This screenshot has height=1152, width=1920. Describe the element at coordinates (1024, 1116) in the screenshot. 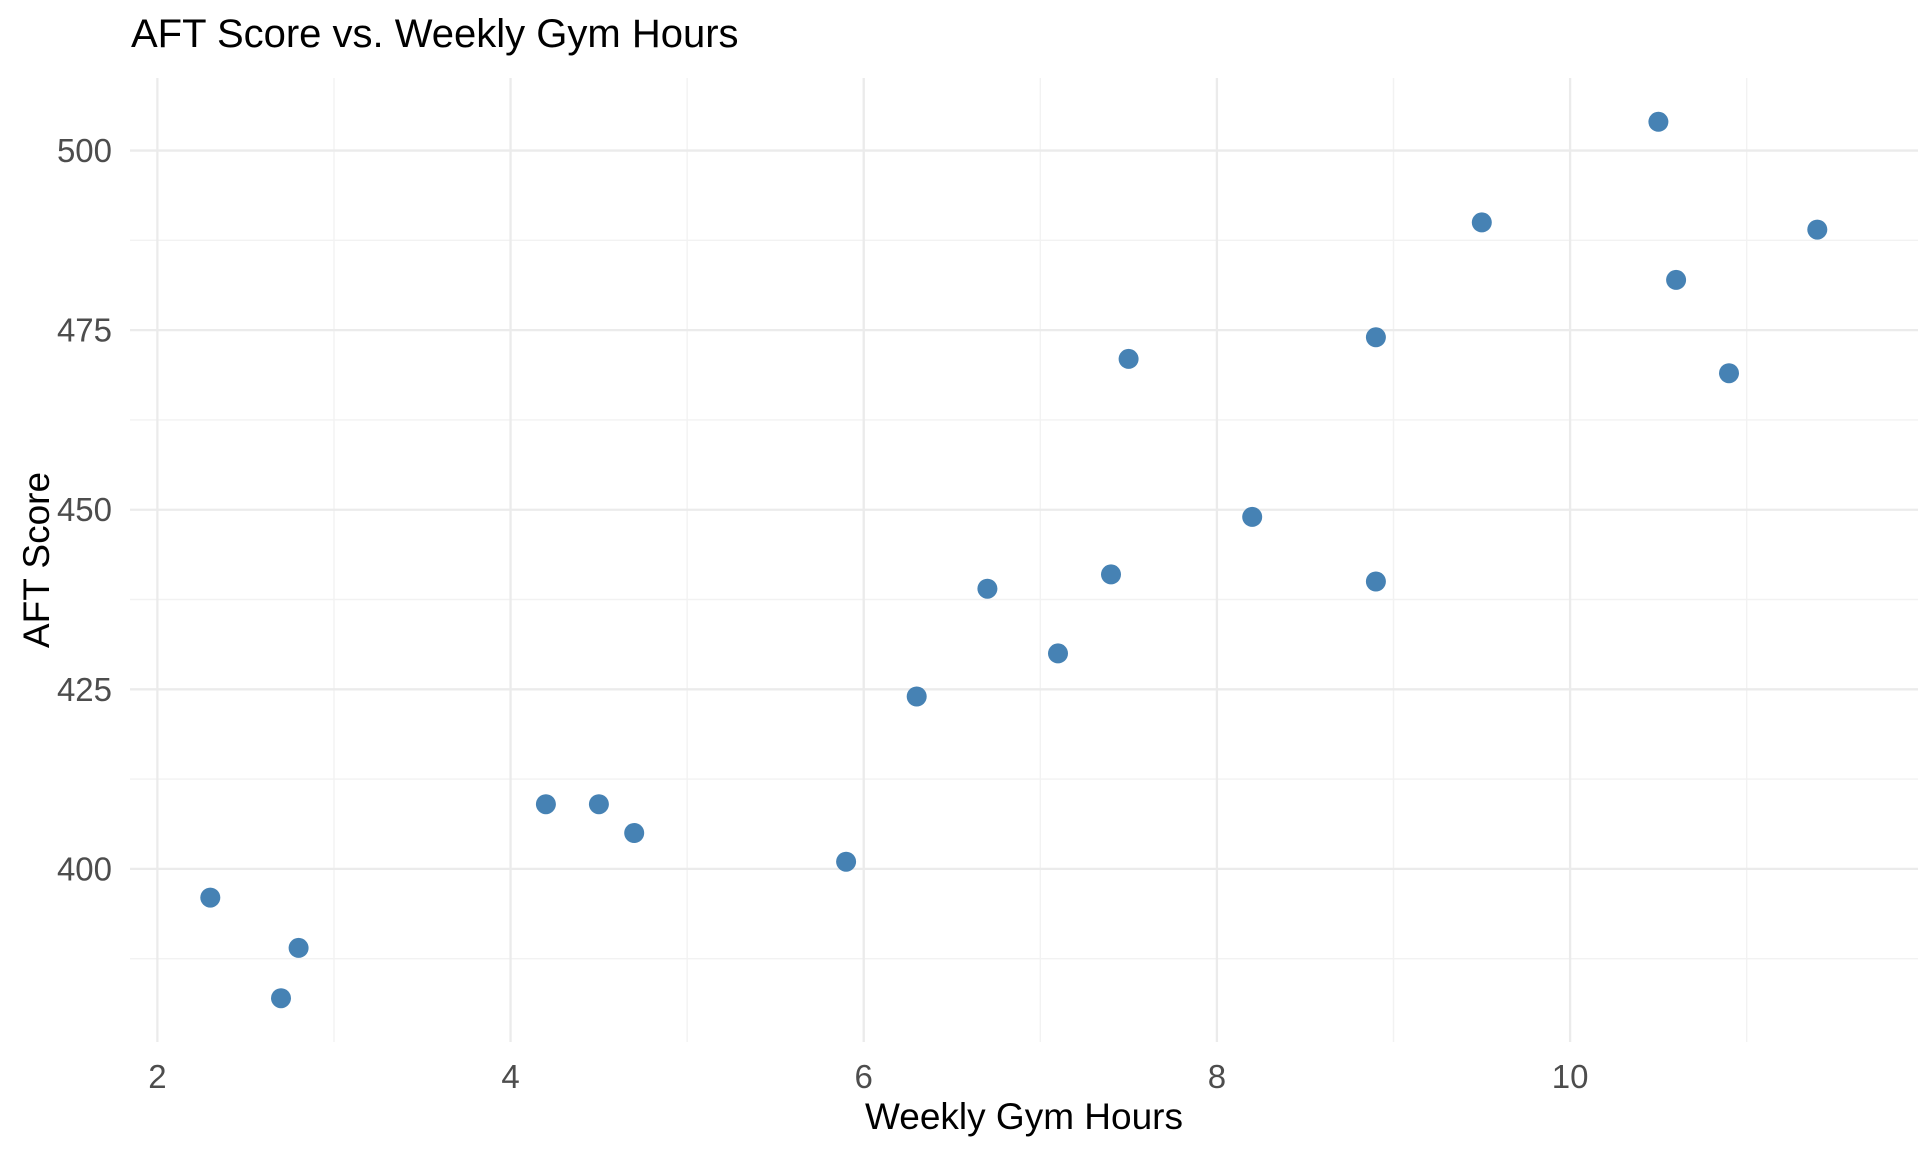

I see `x-axis-title: Weekly Gym Hours` at that location.